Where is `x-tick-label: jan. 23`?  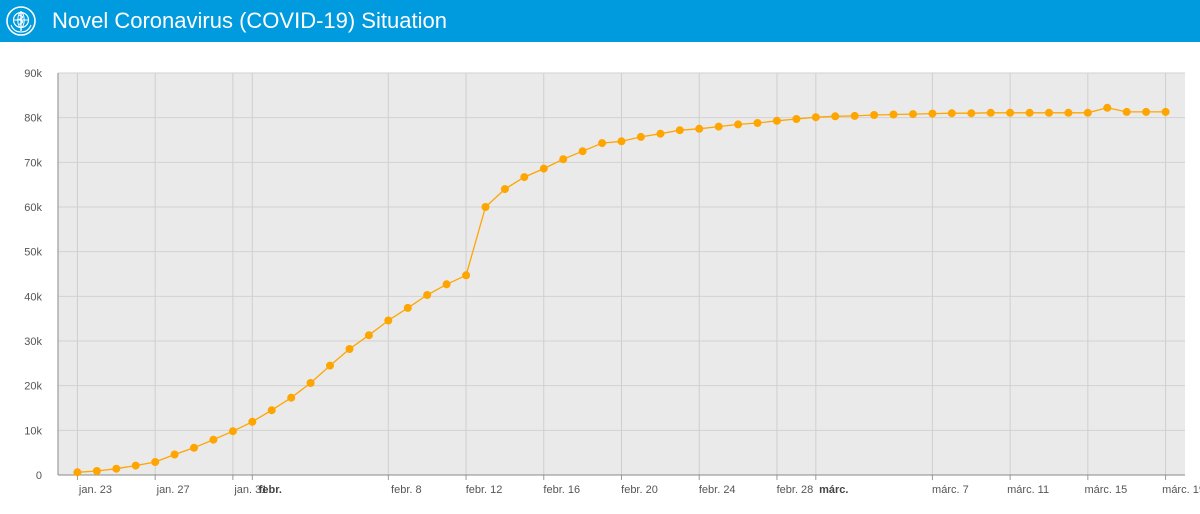
x-tick-label: jan. 23 is located at coordinates (95, 490).